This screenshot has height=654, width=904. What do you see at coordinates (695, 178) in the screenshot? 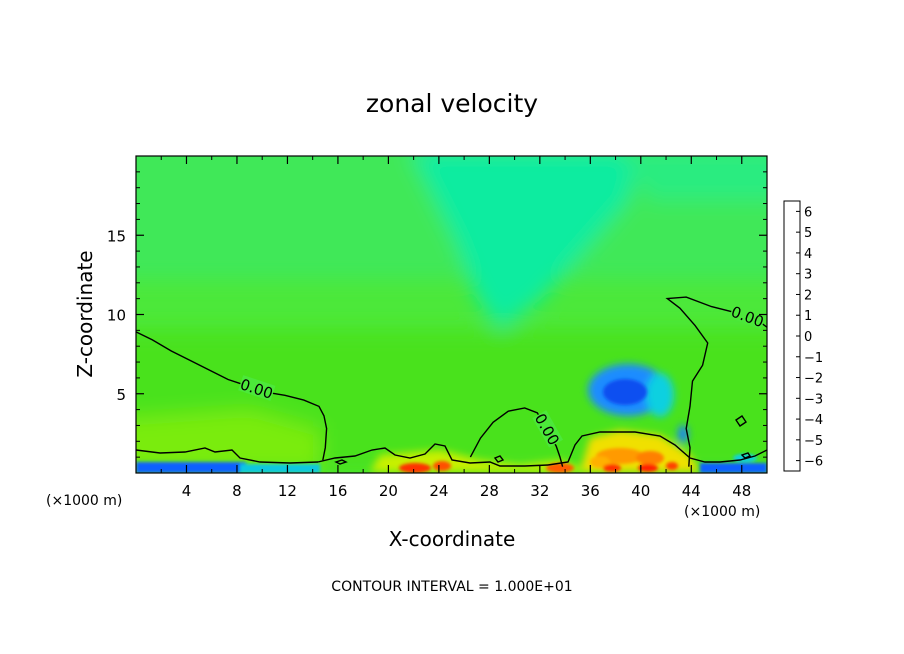
I see `cyan-right-upper` at bounding box center [695, 178].